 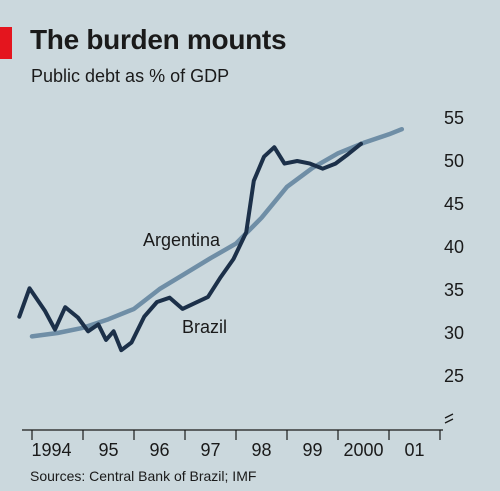 I want to click on axis-break-mark, so click(x=449, y=418).